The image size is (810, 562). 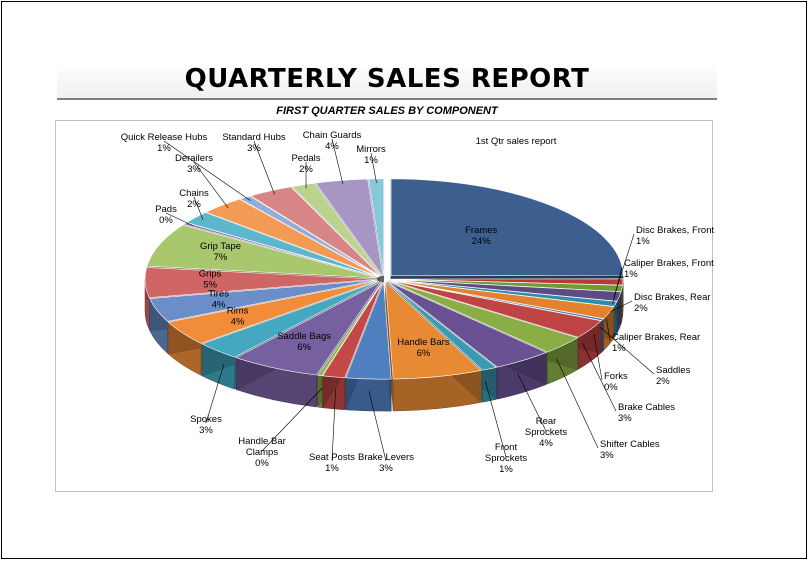 What do you see at coordinates (481, 236) in the screenshot?
I see `data-label: Frames 24%` at bounding box center [481, 236].